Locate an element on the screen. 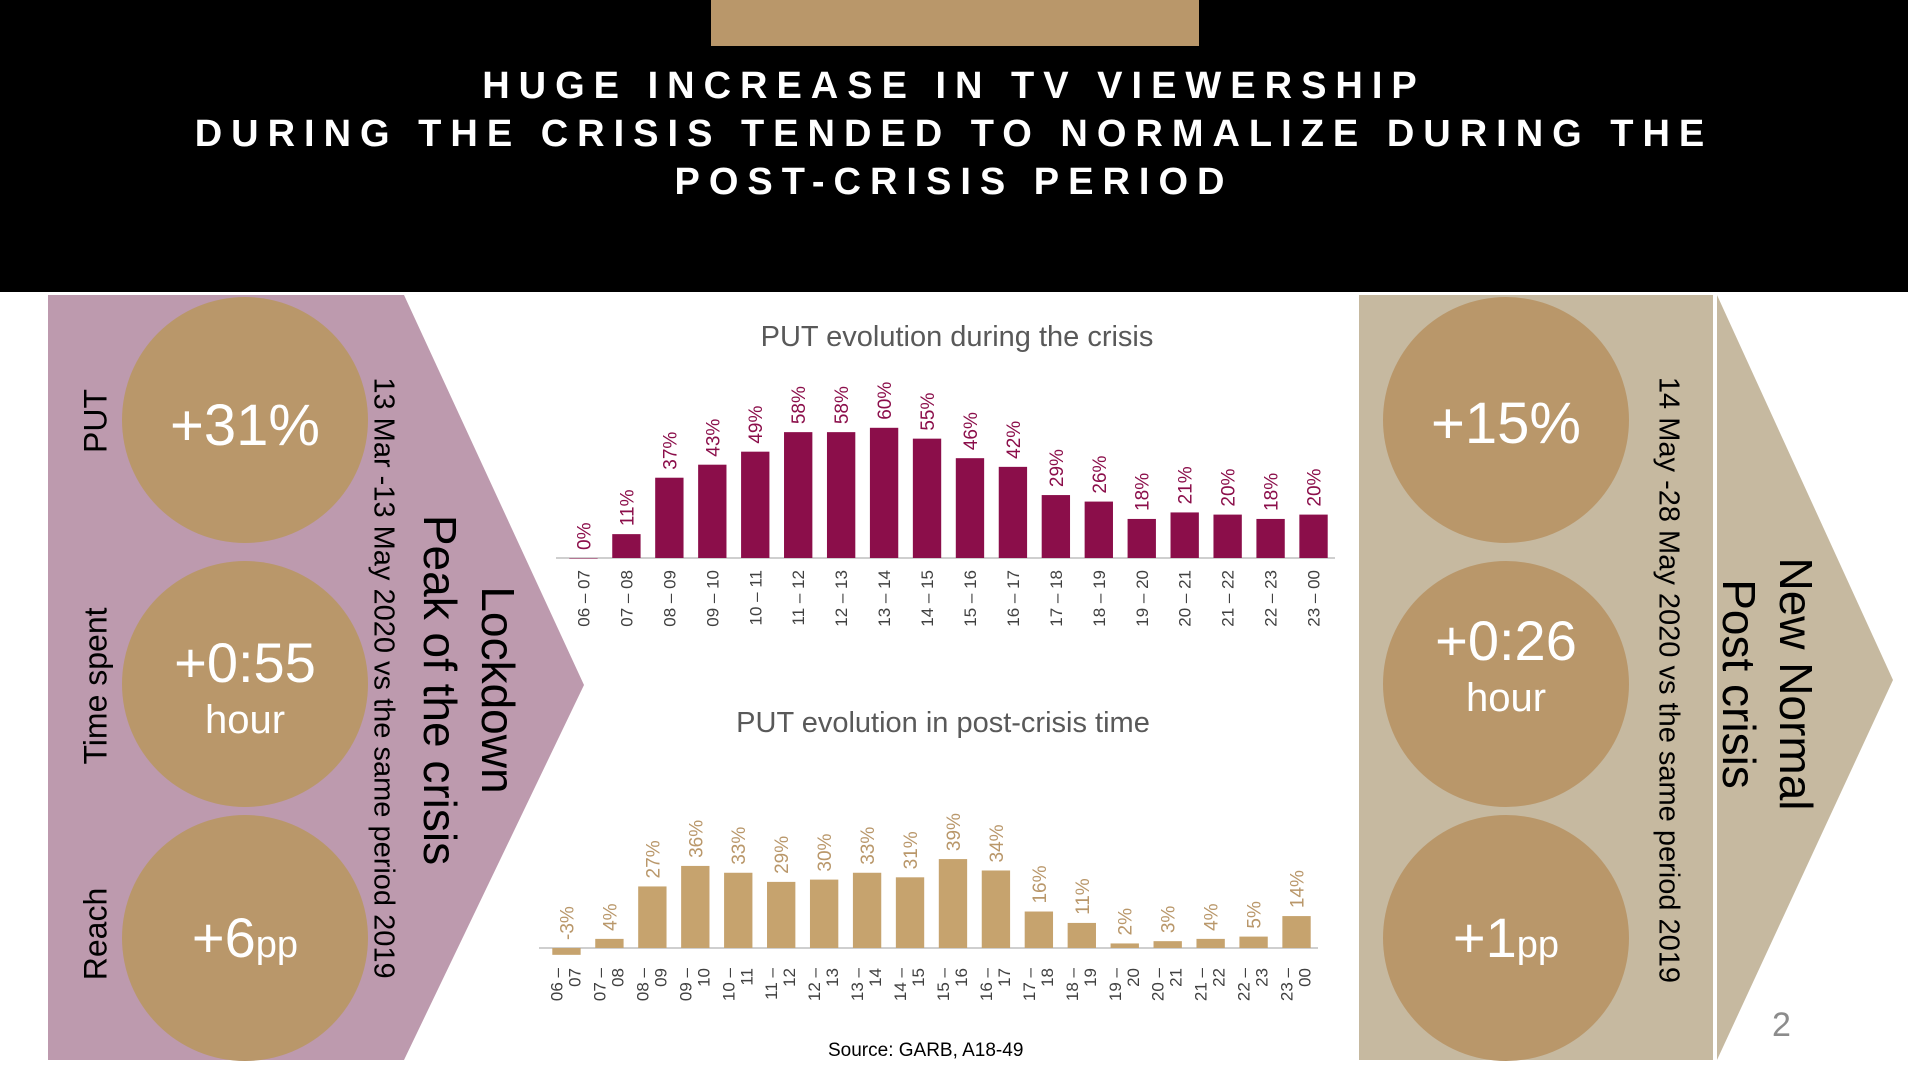 This screenshot has height=1072, width=1908. category-label: 14 – is located at coordinates (900, 984).